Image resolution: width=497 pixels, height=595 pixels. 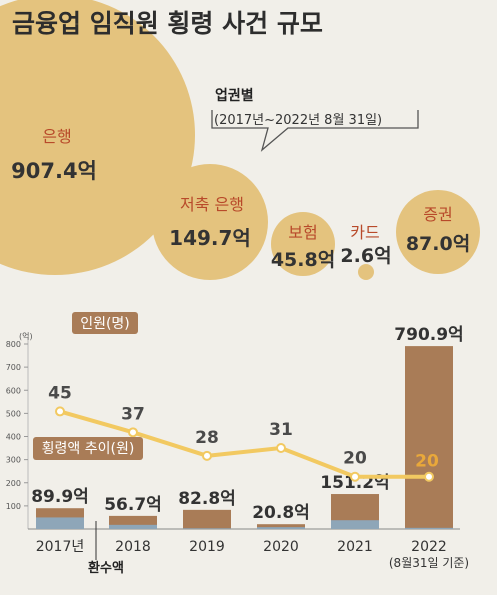 I want to click on bubble-securities, so click(x=438, y=232).